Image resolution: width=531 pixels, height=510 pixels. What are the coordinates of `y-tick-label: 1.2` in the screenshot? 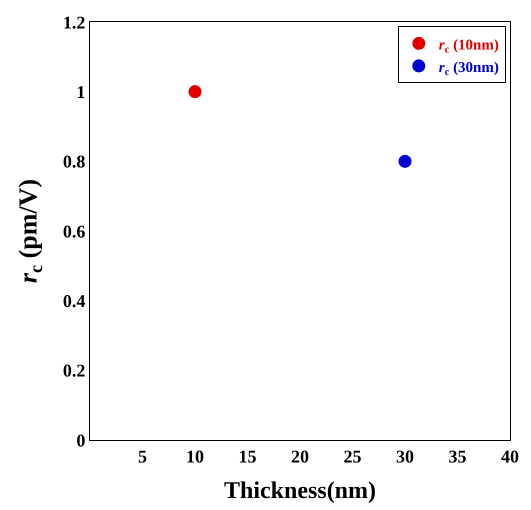 It's located at (74, 22).